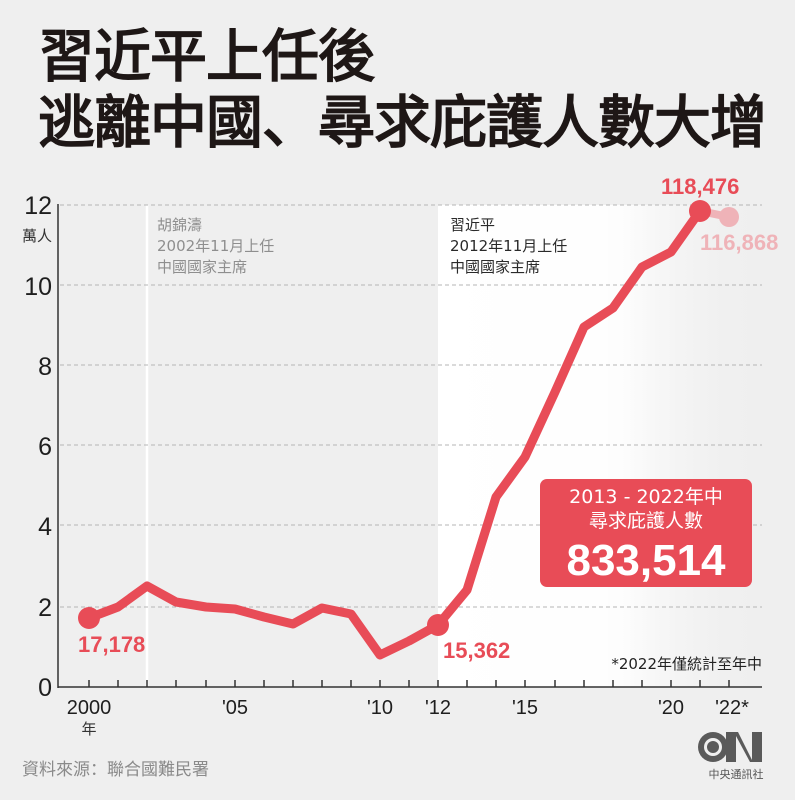  I want to click on summary-box: 2013 - 2022年中 尋求庇護人數 833,514, so click(646, 533).